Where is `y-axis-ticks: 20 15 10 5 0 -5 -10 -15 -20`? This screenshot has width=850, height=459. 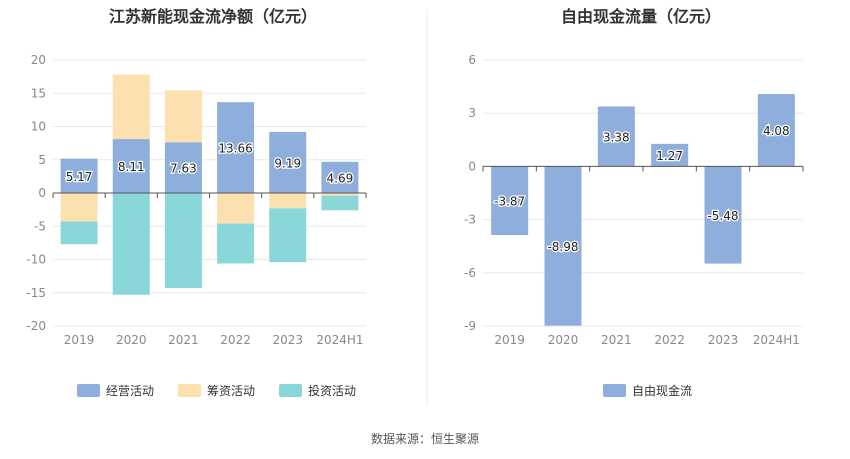
y-axis-ticks: 20 15 10 5 0 -5 -10 -15 -20 is located at coordinates (36, 193).